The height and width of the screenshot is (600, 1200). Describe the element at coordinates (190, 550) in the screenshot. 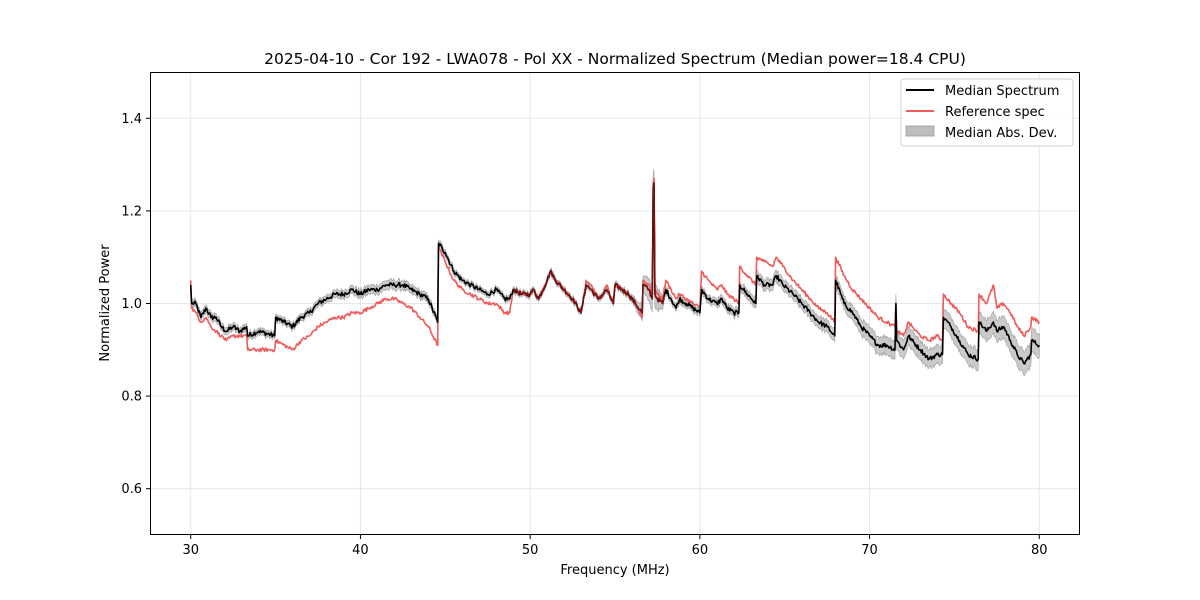

I see `x-tick-label: 30` at that location.